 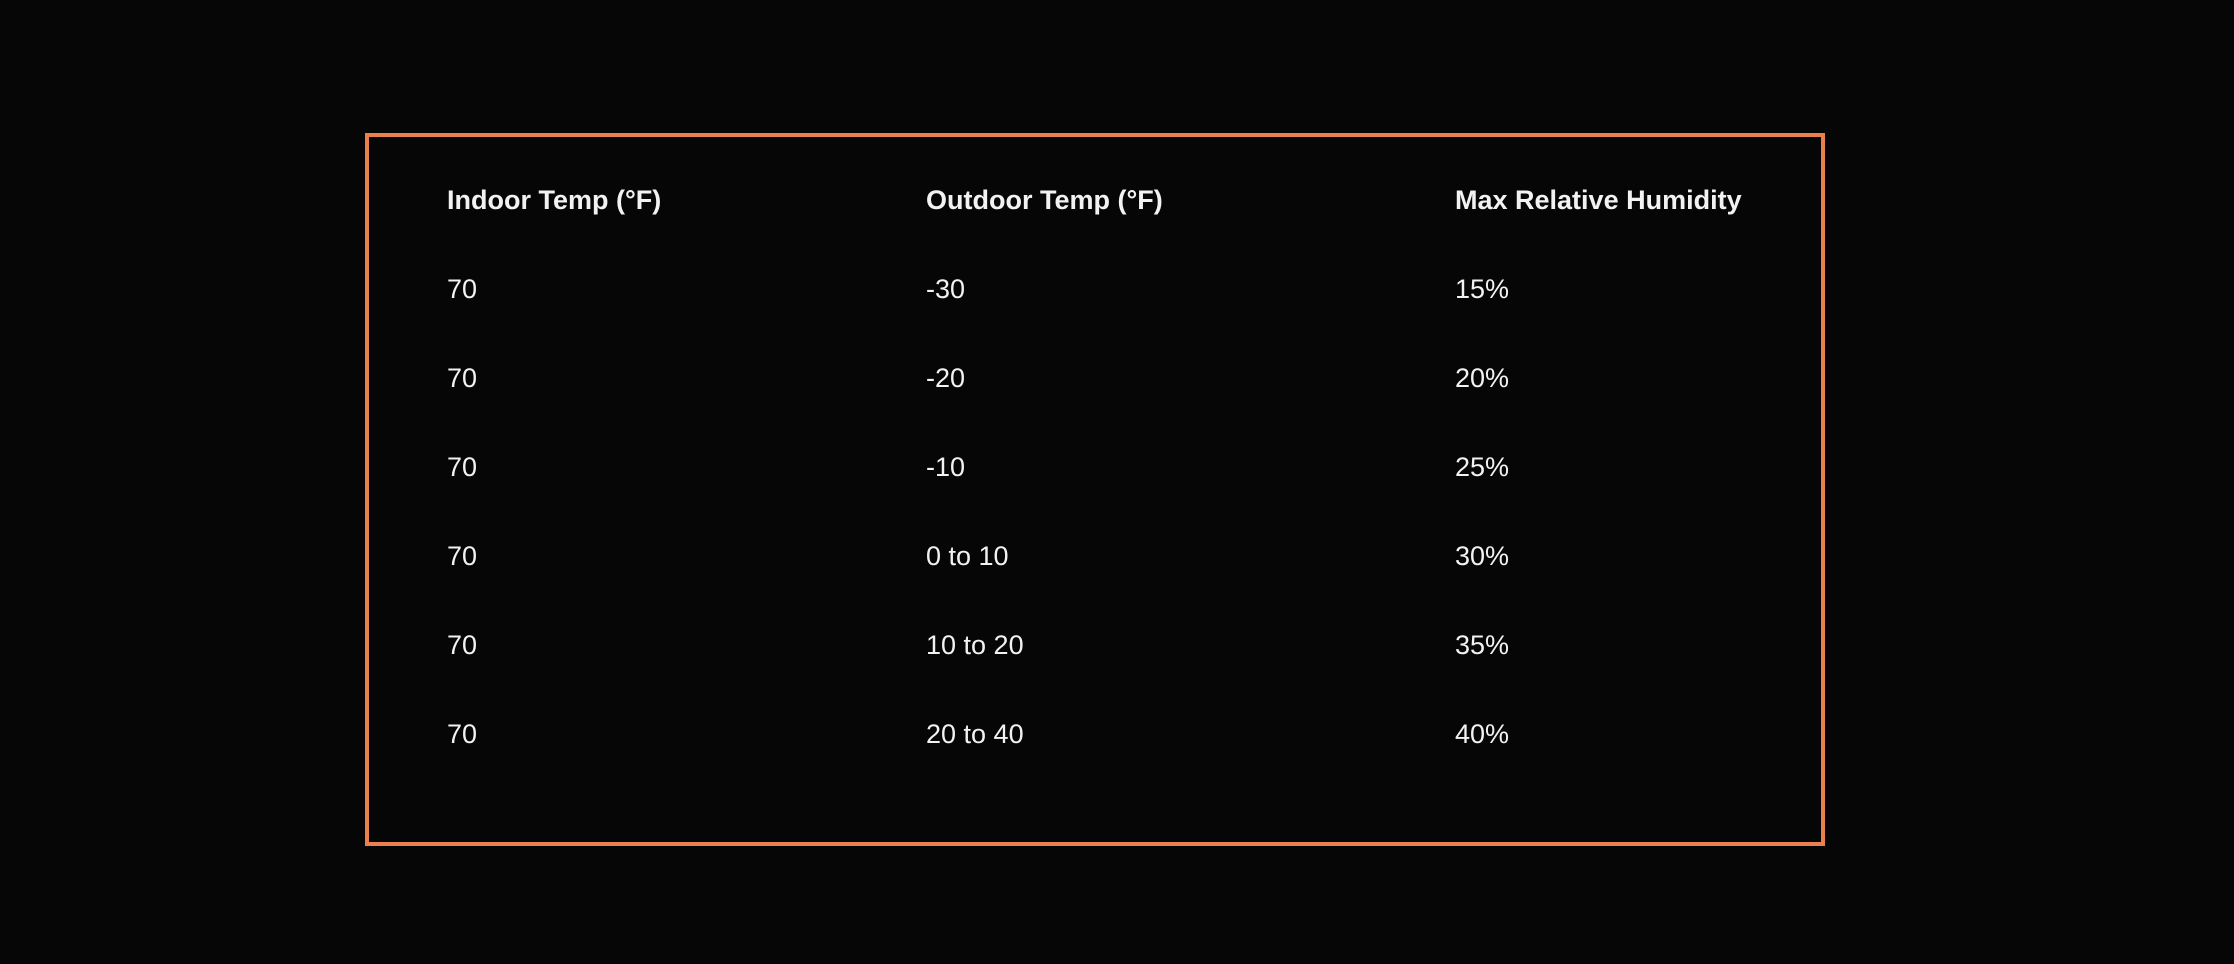 I want to click on table-cell: 20%, so click(x=1482, y=378).